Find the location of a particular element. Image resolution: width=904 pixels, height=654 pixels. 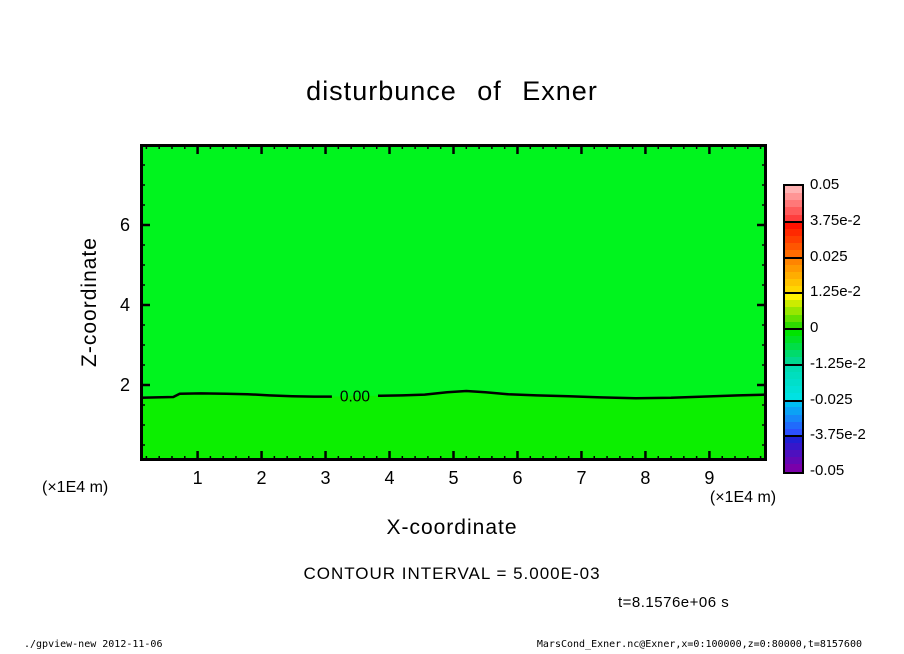

x-tick-label: 1 is located at coordinates (197, 478).